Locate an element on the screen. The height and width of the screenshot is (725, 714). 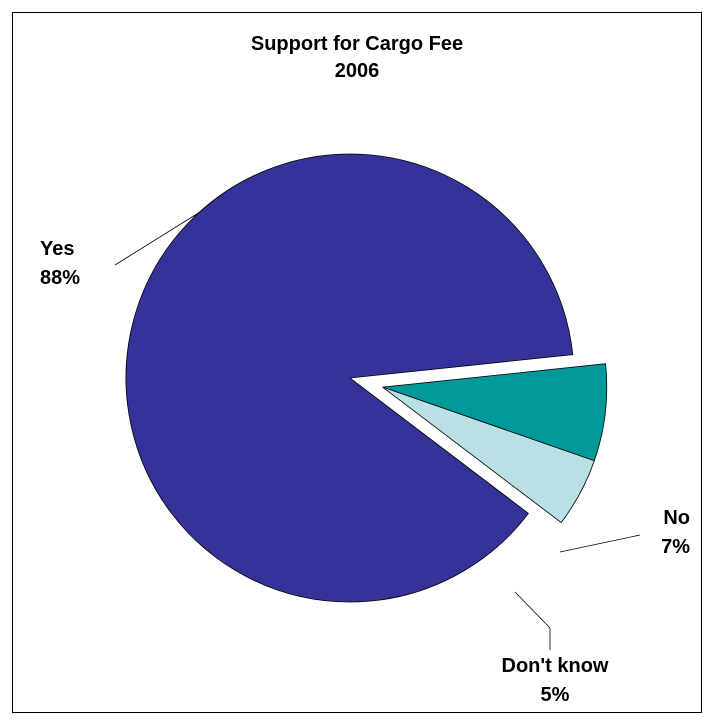
label-no-category: No is located at coordinates (676, 518).